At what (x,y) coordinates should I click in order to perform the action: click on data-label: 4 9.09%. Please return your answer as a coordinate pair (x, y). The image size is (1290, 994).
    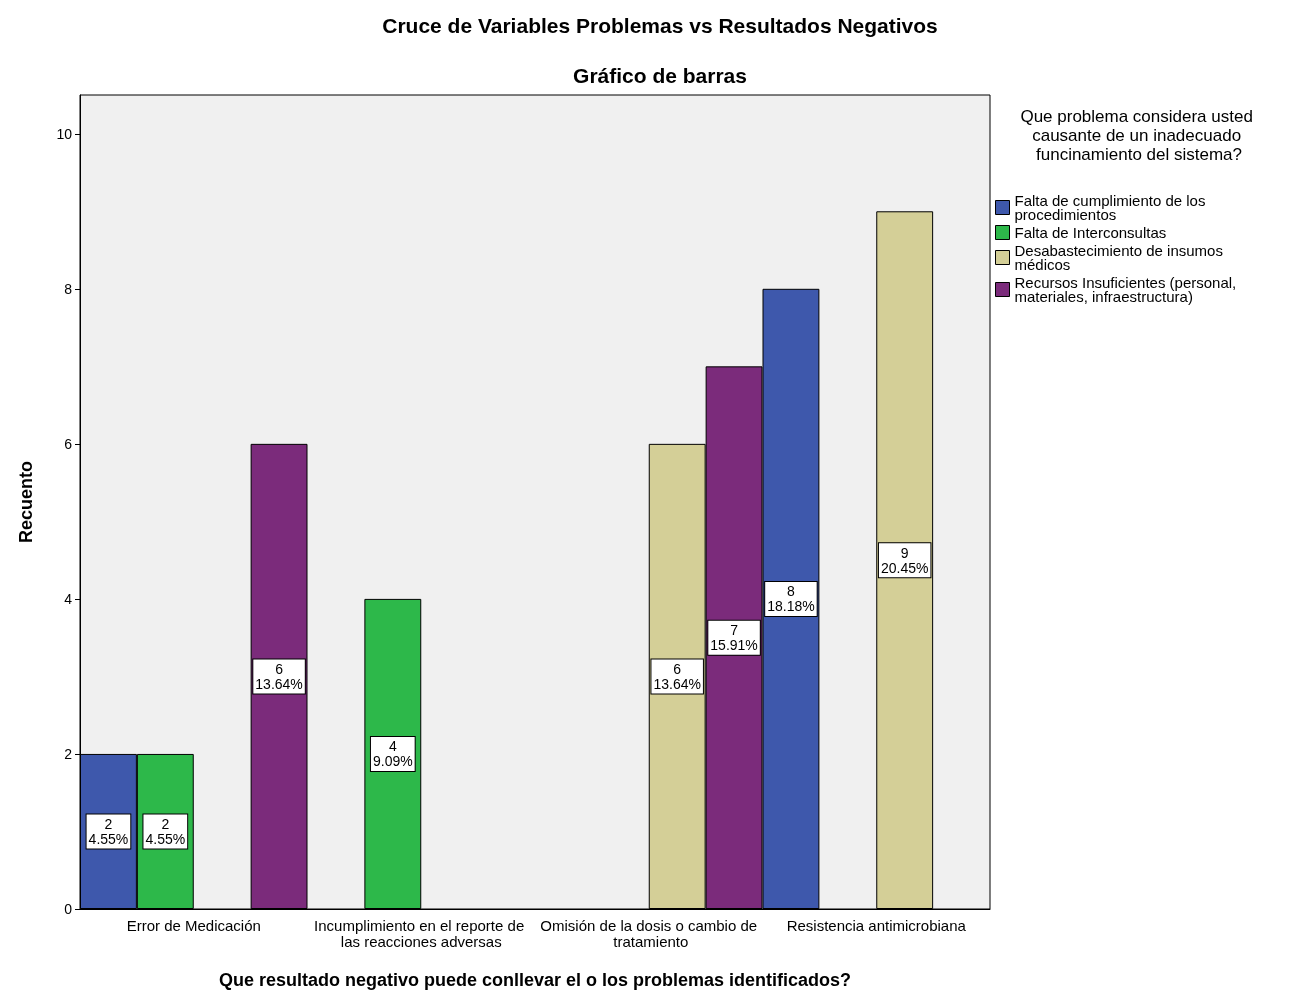
    Looking at the image, I should click on (392, 754).